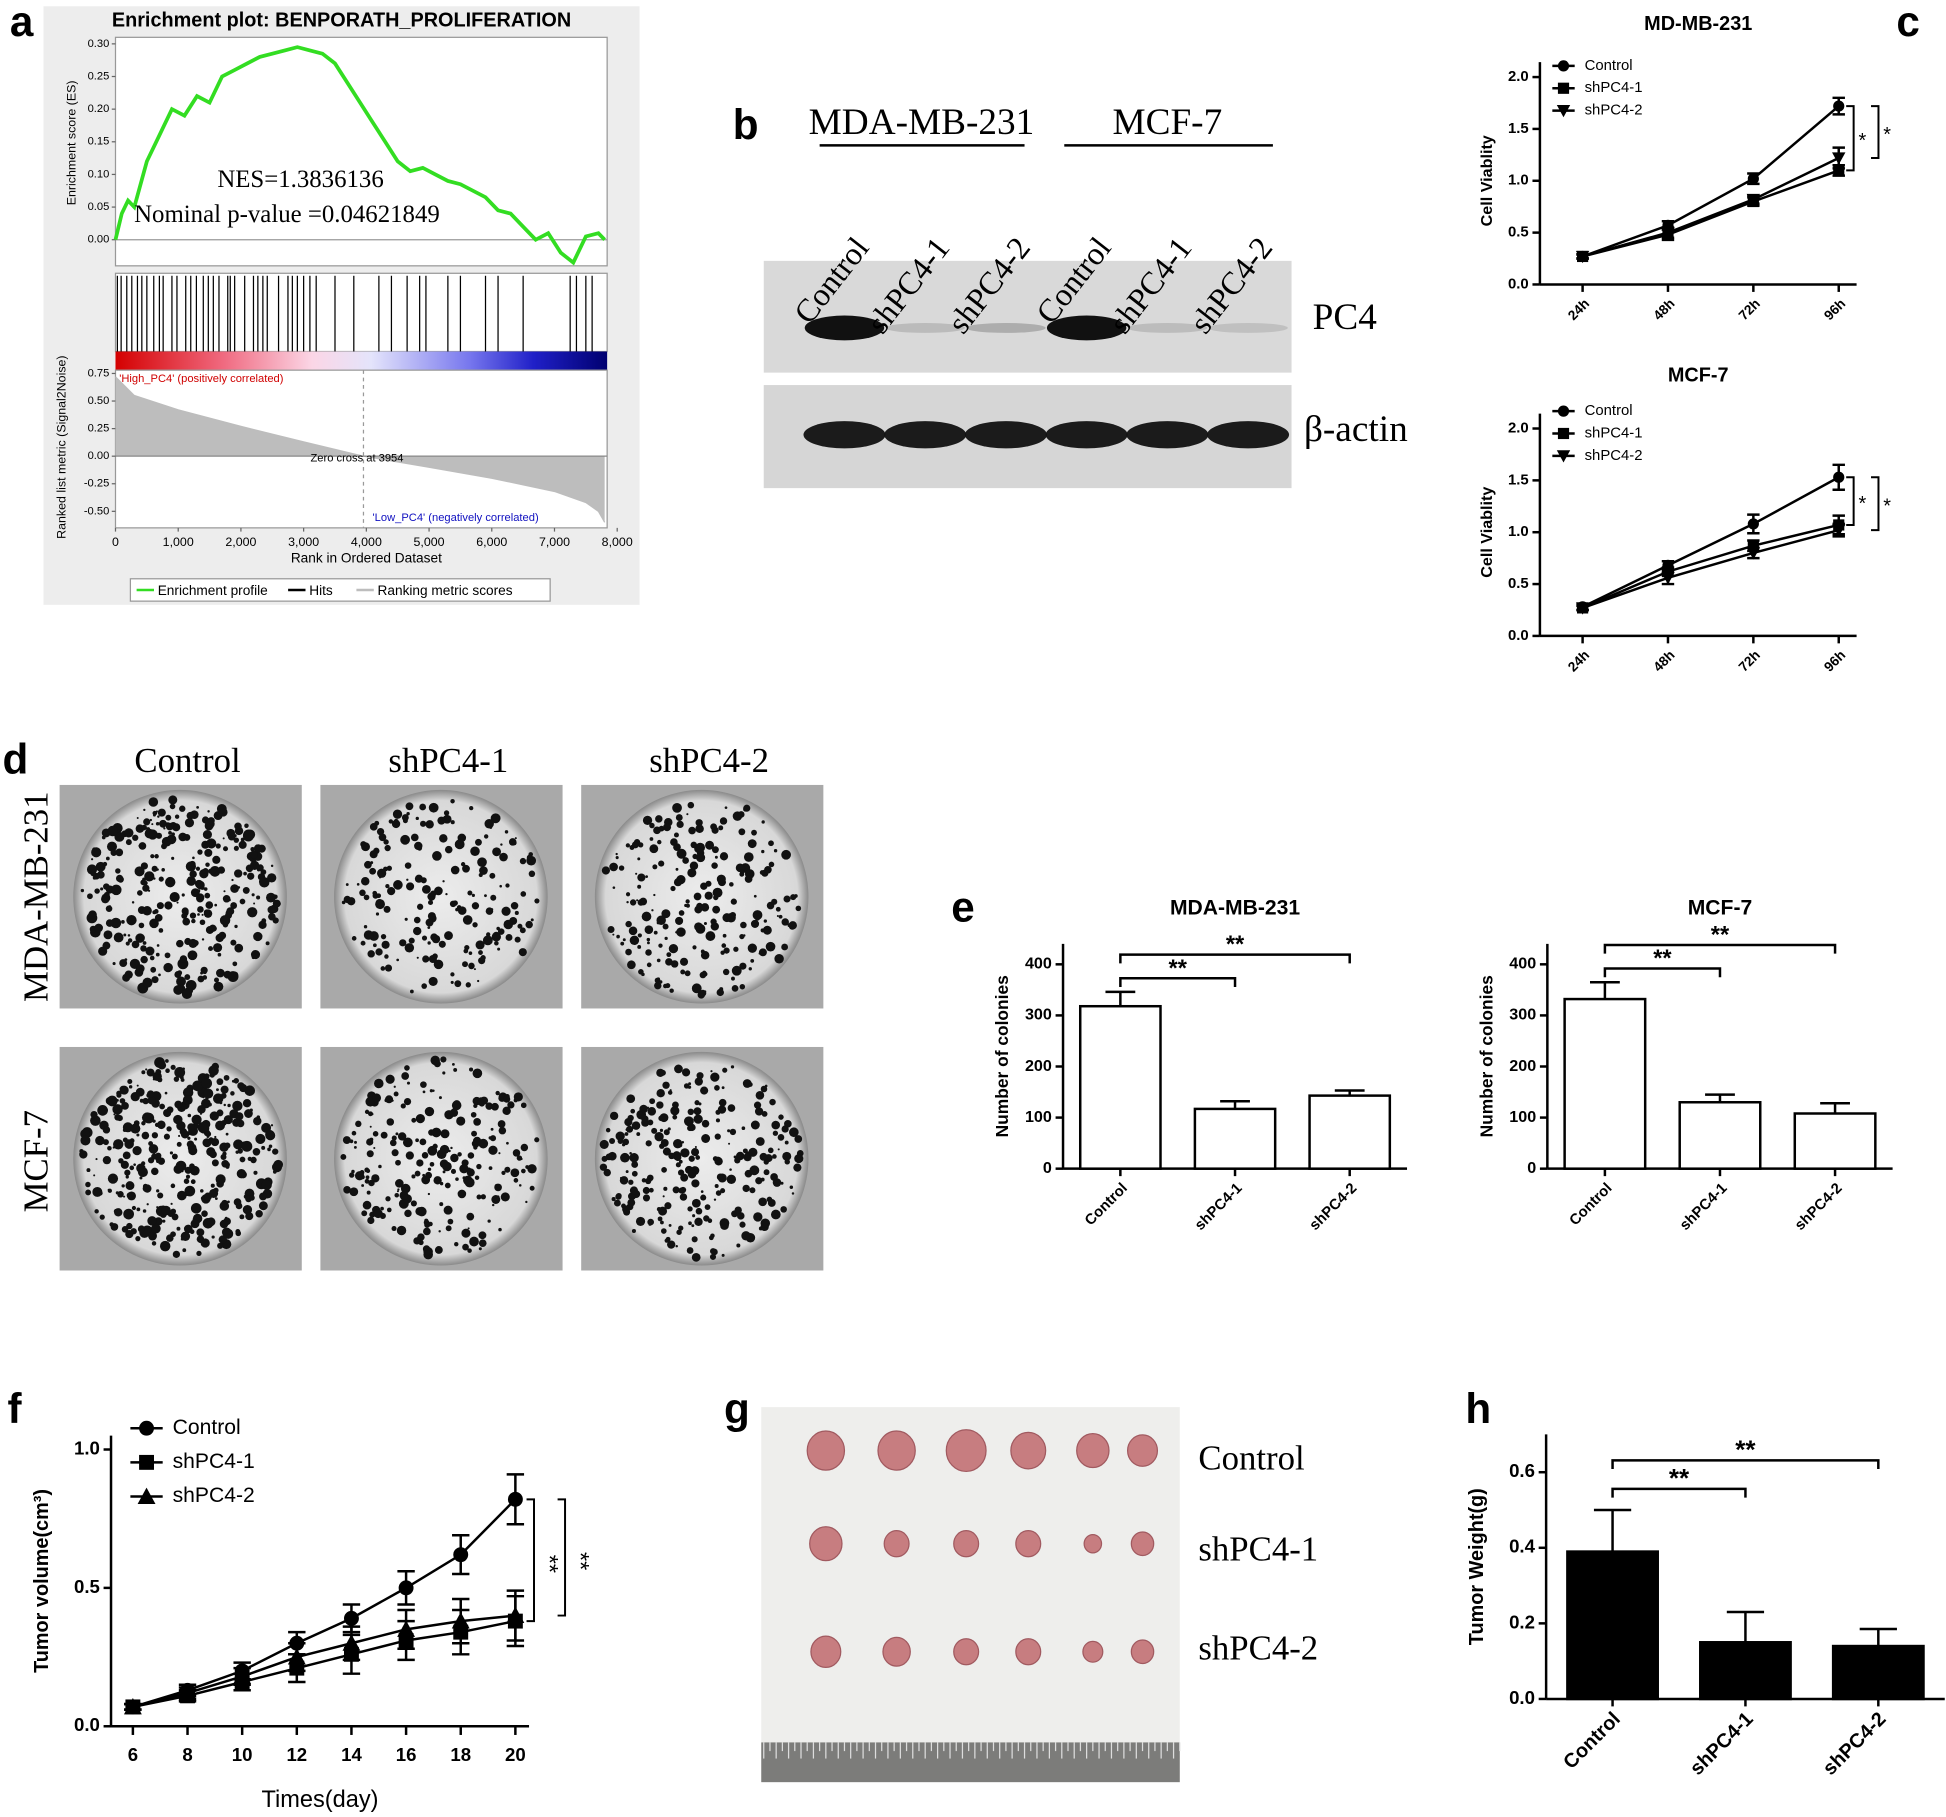 Image resolution: width=1946 pixels, height=1817 pixels. Describe the element at coordinates (1345, 317) in the screenshot. I see `protein-label: PC4` at that location.